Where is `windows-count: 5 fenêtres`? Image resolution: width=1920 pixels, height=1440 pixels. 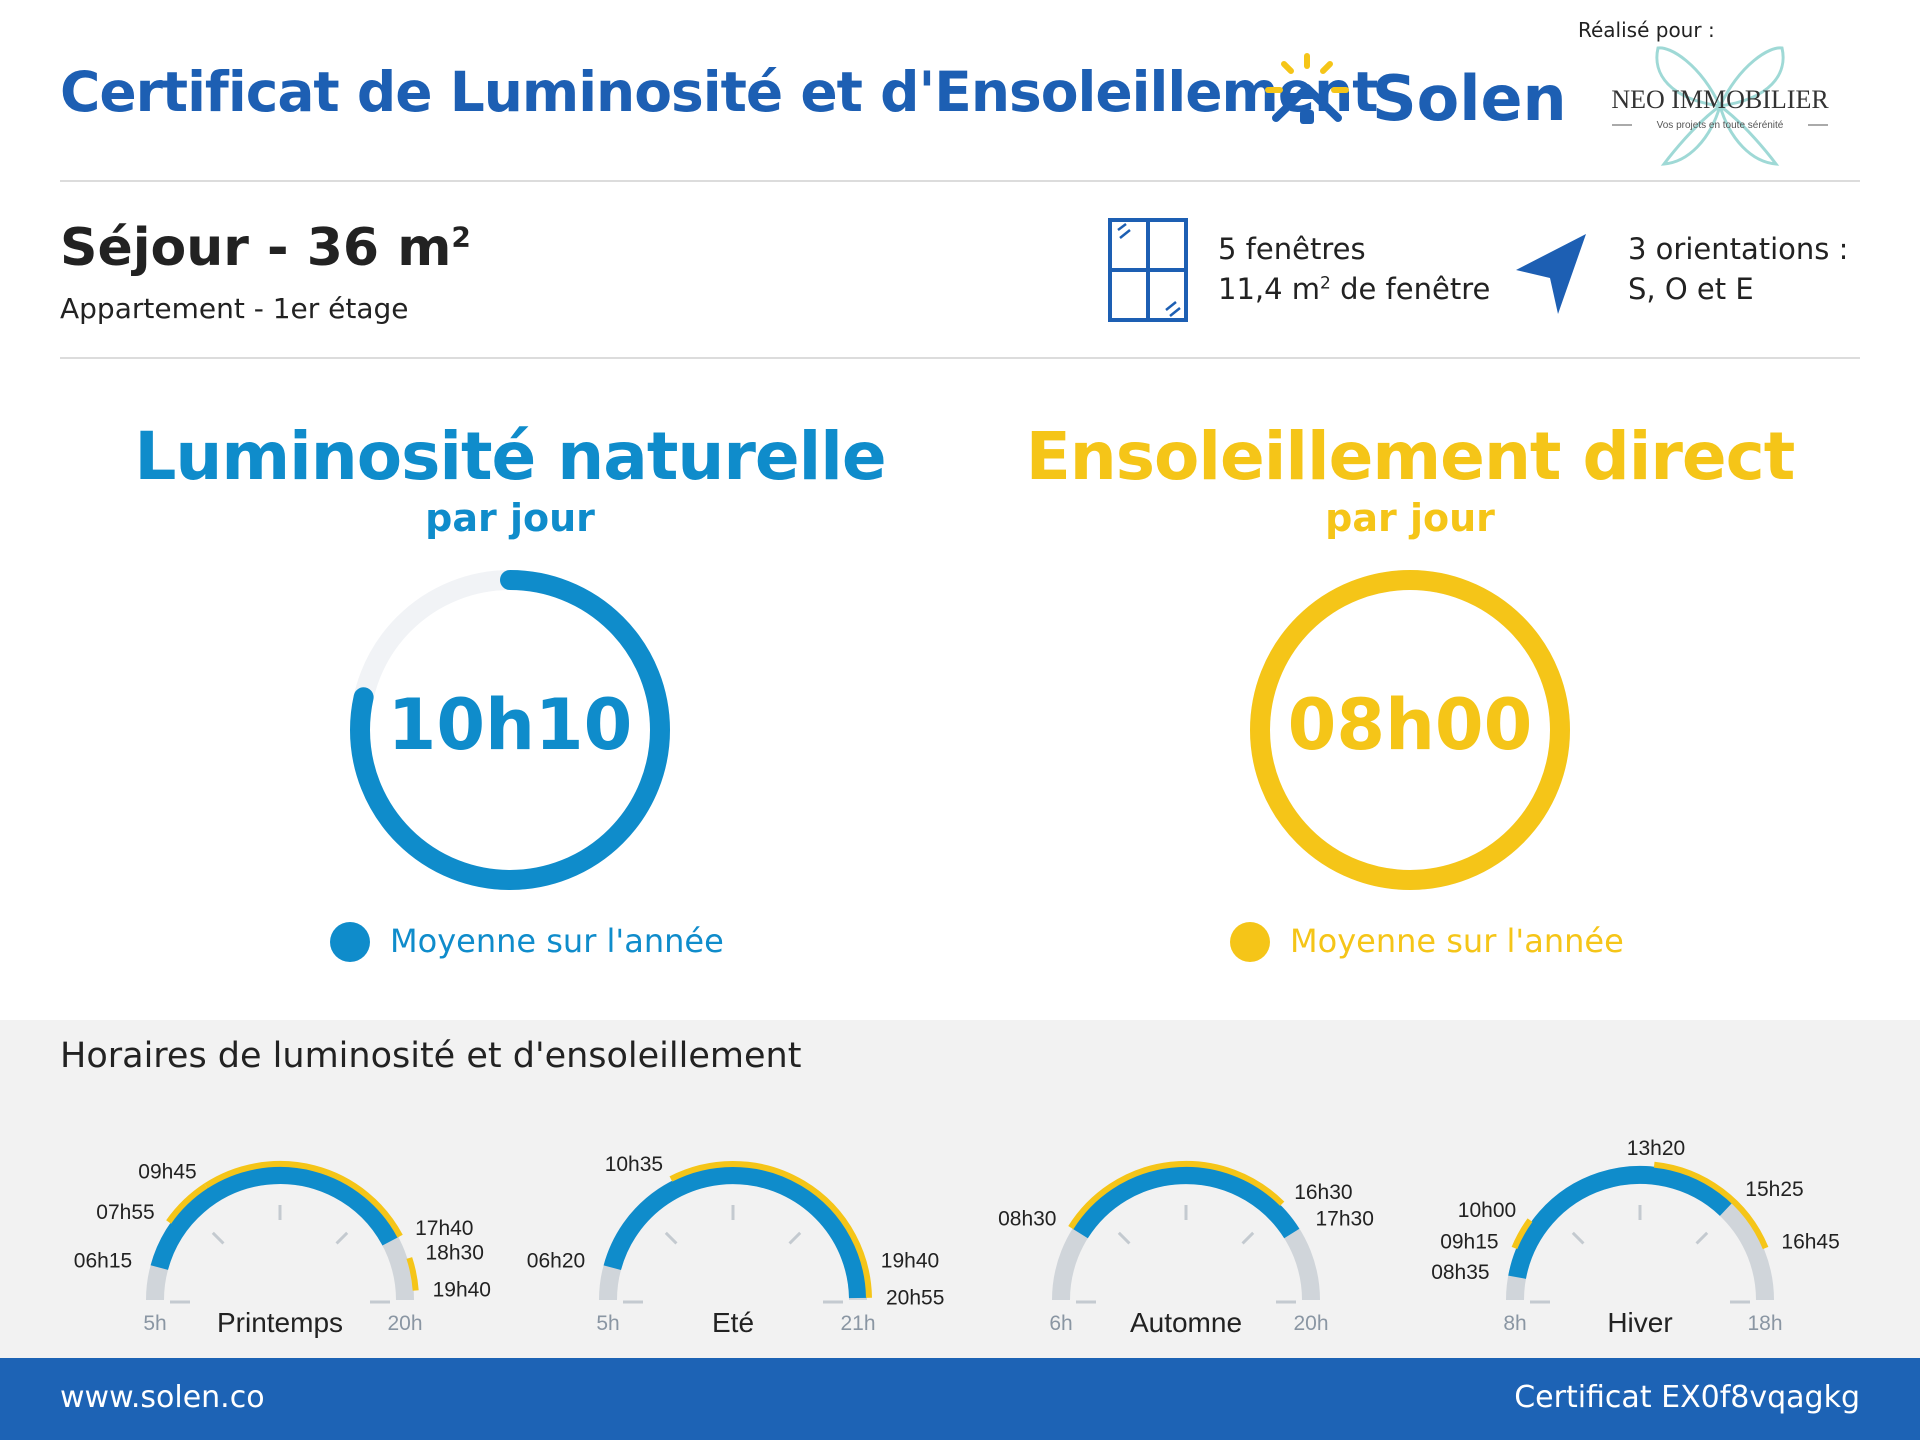
windows-count: 5 fenêtres is located at coordinates (1292, 249).